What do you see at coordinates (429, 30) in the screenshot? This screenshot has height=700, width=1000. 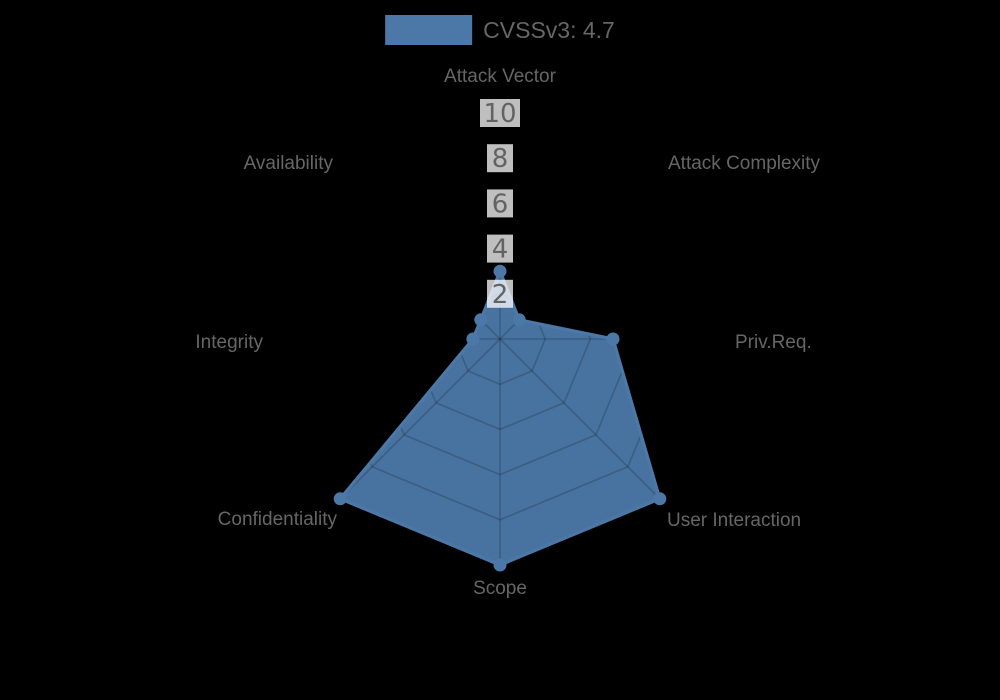 I see `legend-swatch` at bounding box center [429, 30].